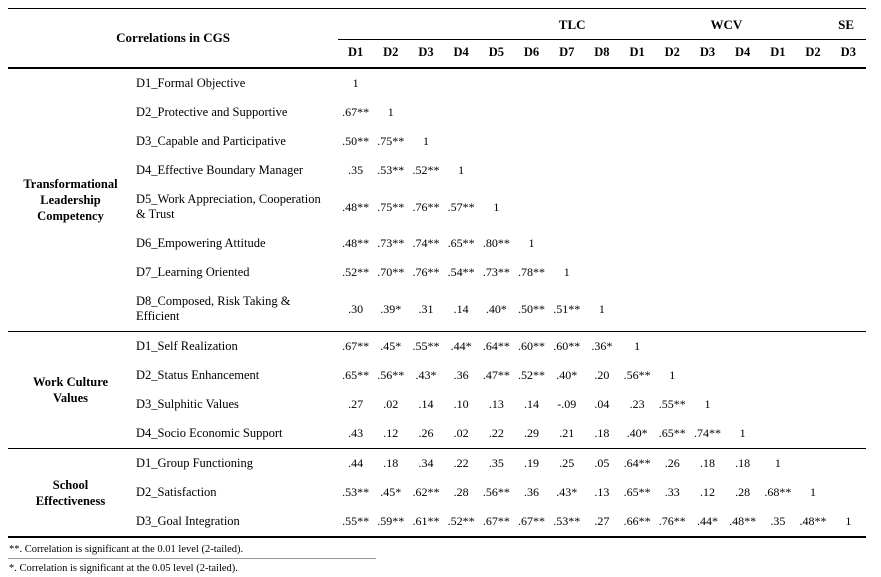  What do you see at coordinates (426, 309) in the screenshot?
I see `corr-value: .31` at bounding box center [426, 309].